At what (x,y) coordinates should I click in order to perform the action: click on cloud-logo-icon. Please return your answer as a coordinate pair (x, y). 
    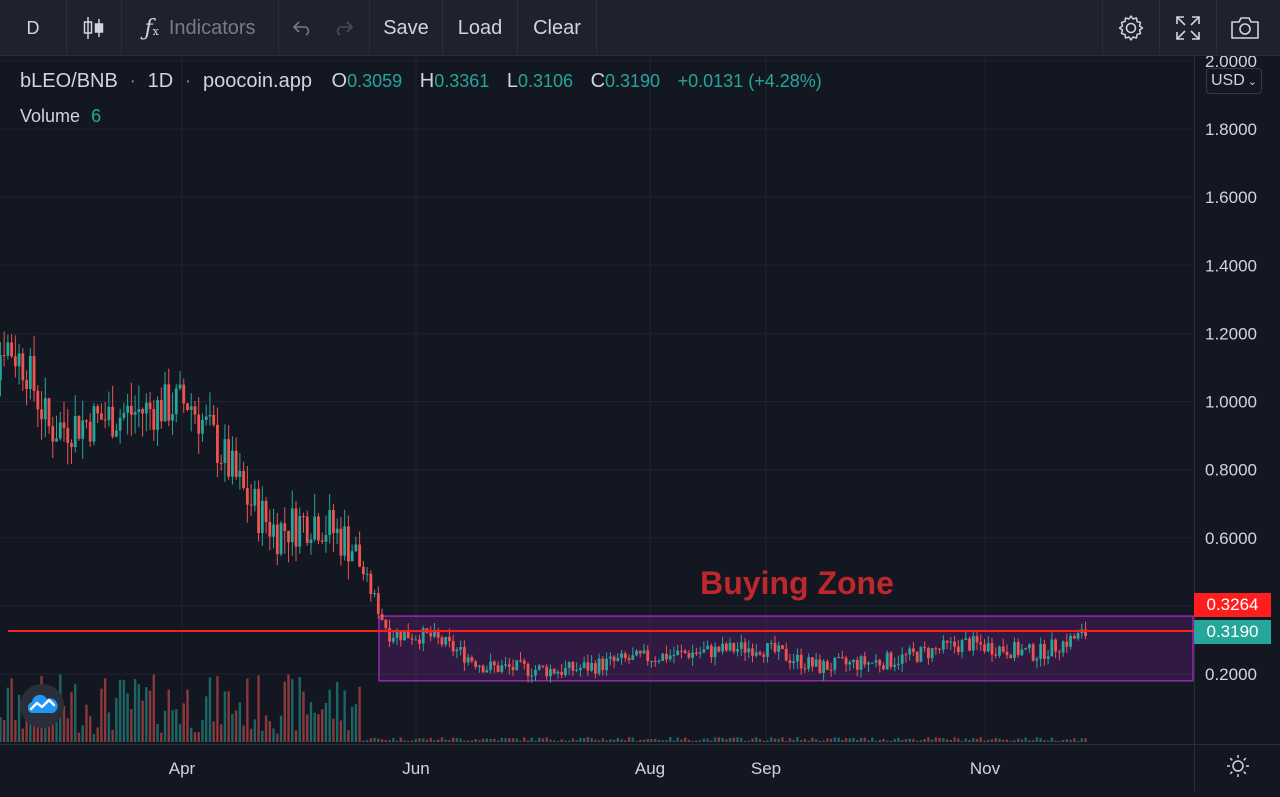
    Looking at the image, I should click on (42, 706).